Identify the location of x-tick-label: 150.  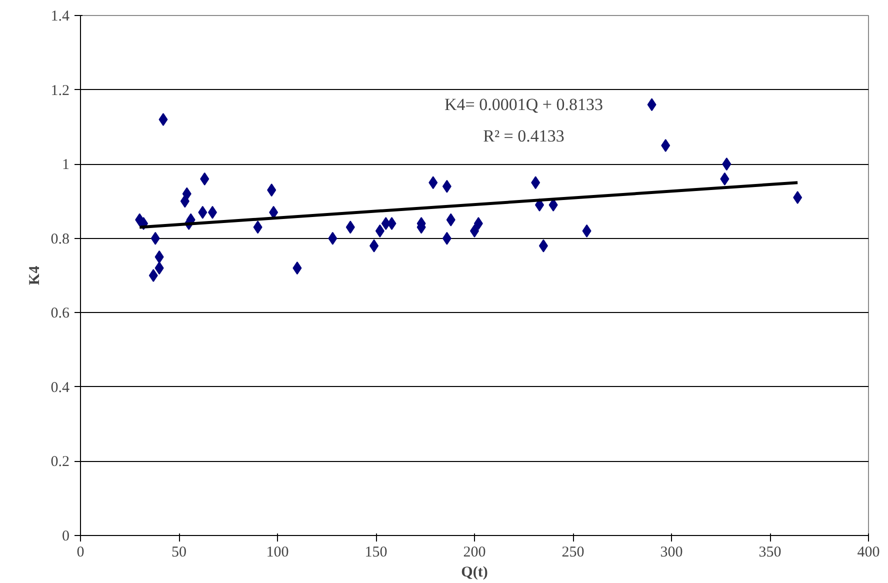
(376, 552).